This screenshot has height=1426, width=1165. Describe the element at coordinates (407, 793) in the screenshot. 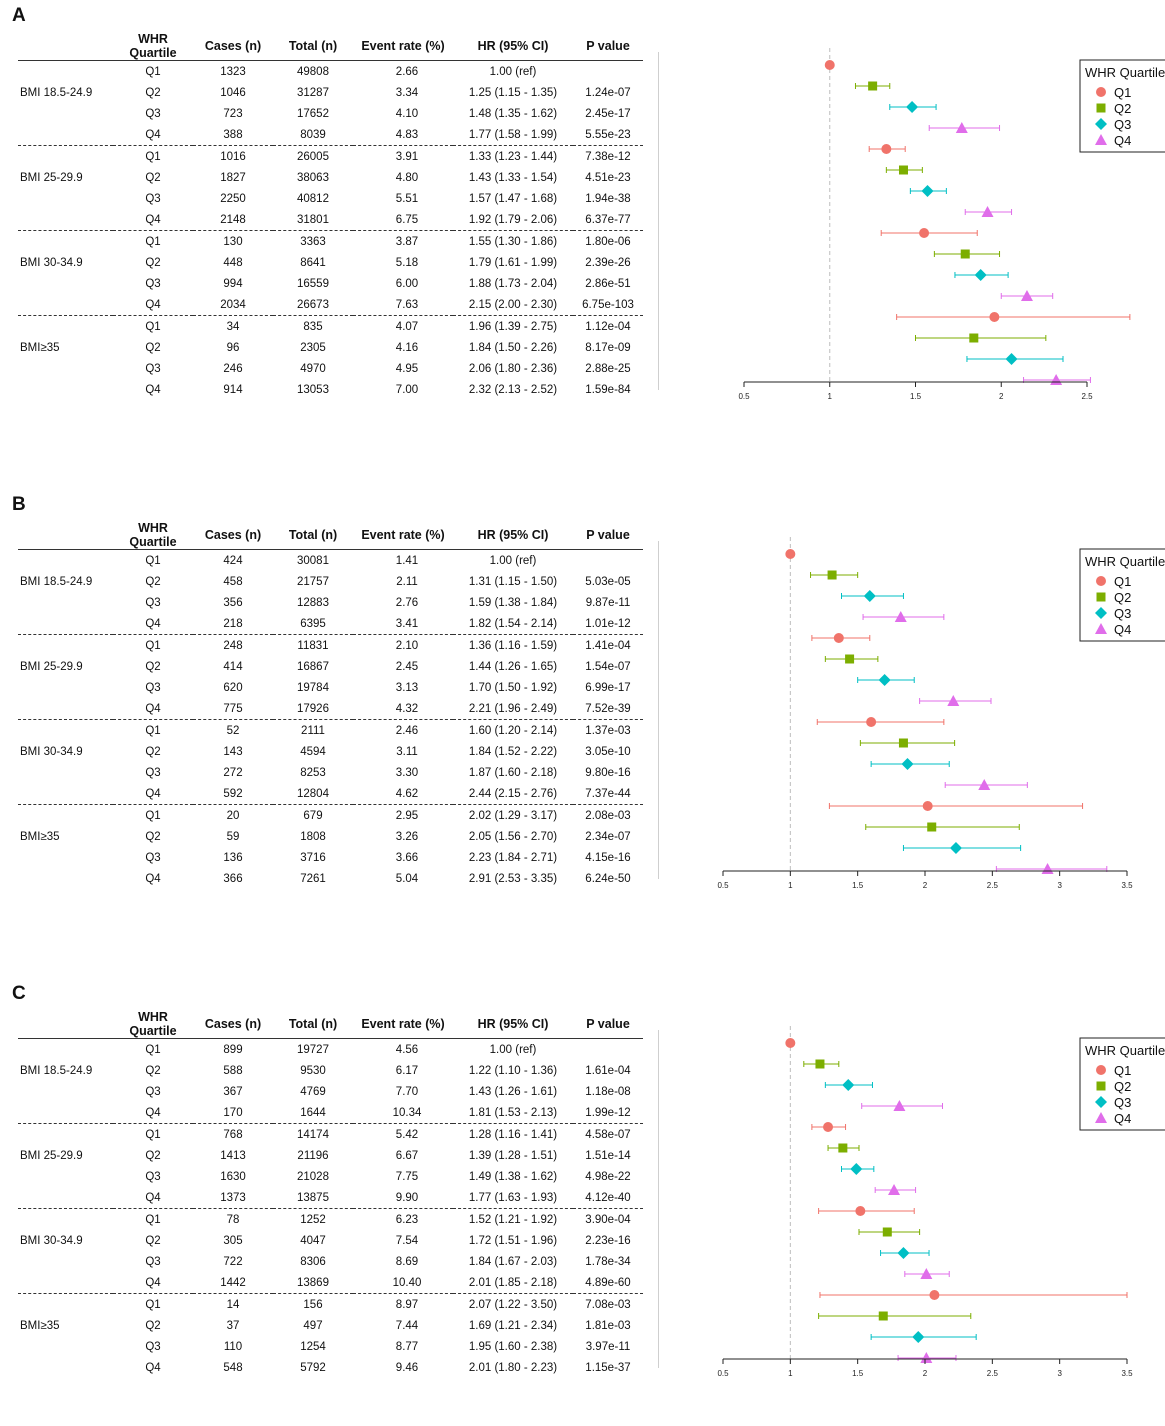

I see `cell-rate: 4.62` at that location.